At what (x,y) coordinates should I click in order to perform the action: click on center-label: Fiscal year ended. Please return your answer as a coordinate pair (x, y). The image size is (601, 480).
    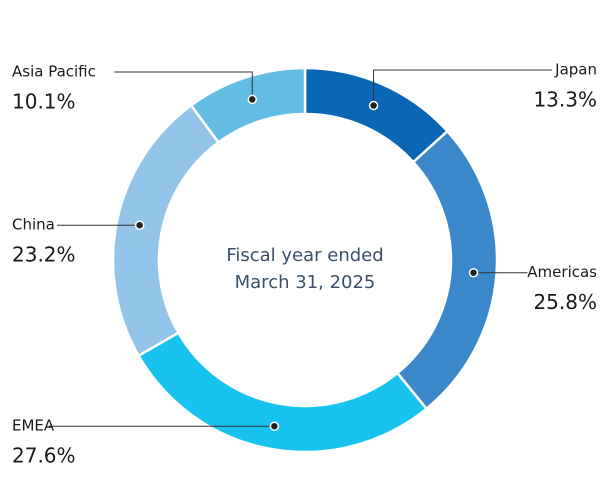
    Looking at the image, I should click on (304, 255).